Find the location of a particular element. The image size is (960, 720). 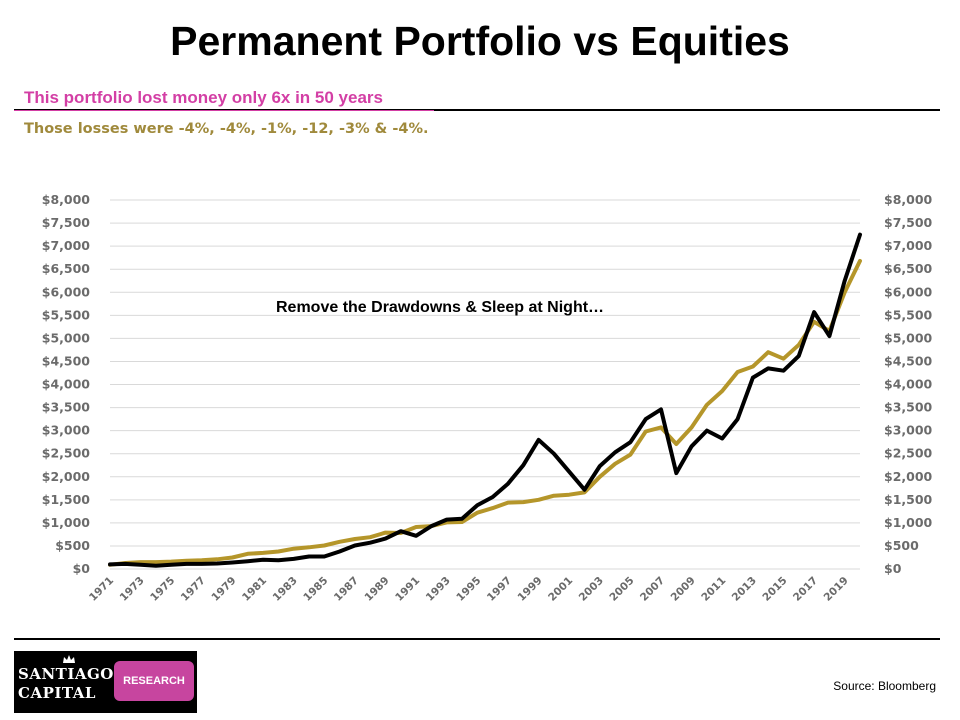

y-tick-label-left: $6,500 is located at coordinates (66, 268).